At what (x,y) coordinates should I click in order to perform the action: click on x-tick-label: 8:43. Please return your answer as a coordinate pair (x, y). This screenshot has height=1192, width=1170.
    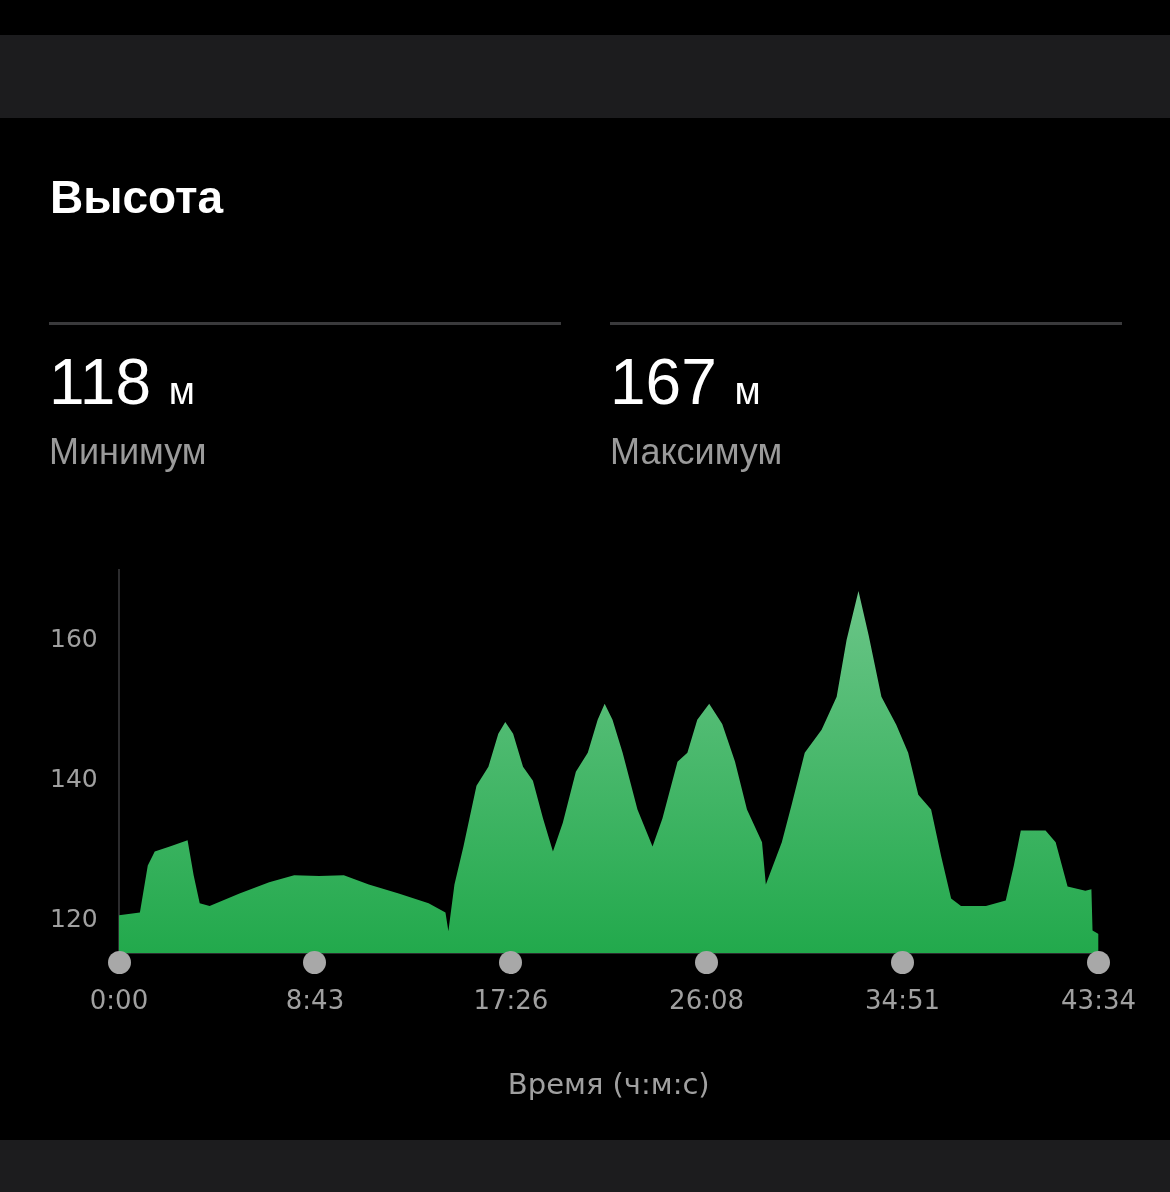
    Looking at the image, I should click on (315, 1000).